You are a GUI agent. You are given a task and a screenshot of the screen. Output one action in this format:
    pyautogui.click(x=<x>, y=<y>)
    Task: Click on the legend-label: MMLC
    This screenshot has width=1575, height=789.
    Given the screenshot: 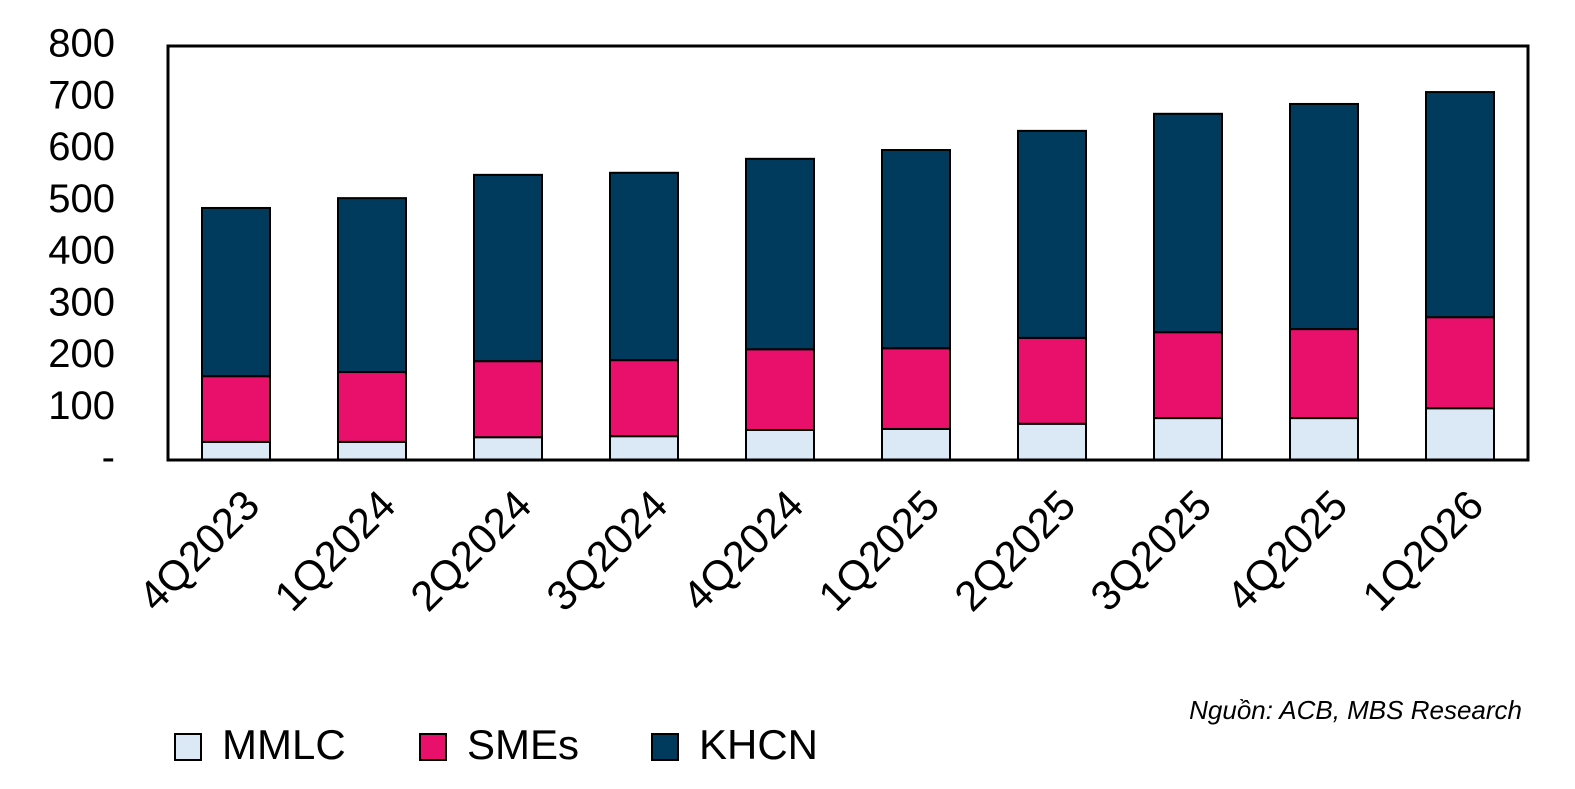 What is the action you would take?
    pyautogui.click(x=284, y=744)
    